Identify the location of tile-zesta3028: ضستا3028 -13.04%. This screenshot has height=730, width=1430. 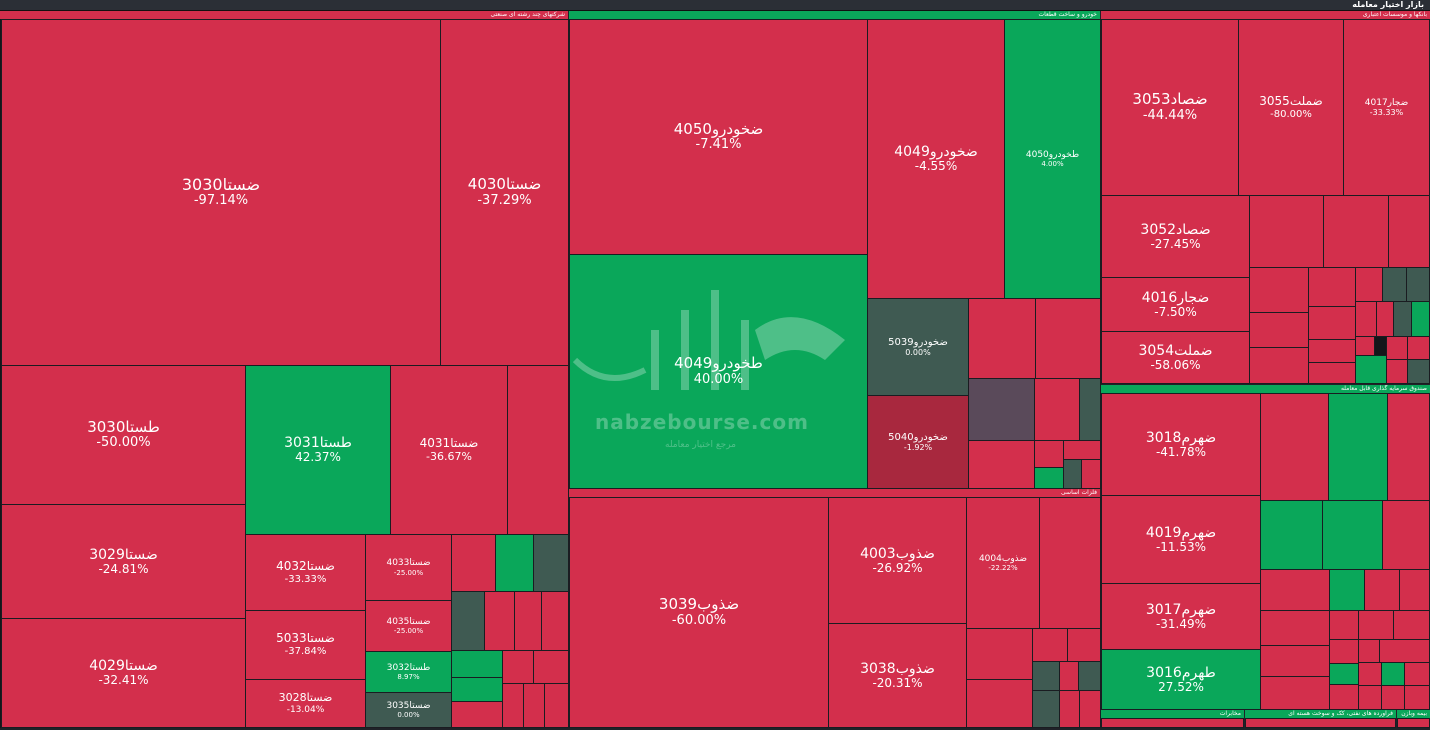
(305, 703).